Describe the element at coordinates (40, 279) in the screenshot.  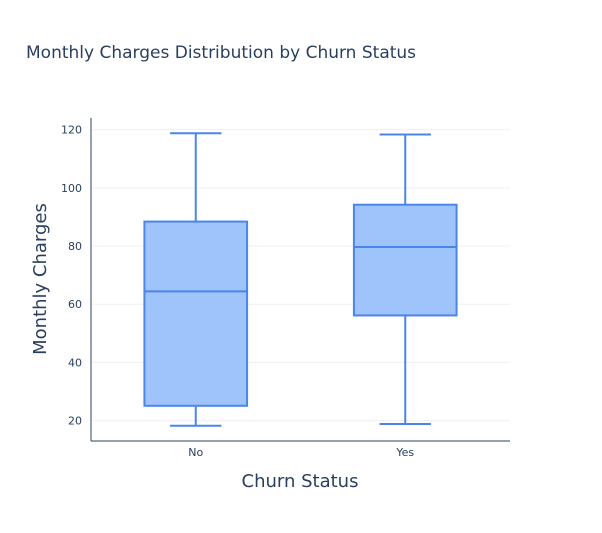
I see `y-axis-title: Monthly Charges` at that location.